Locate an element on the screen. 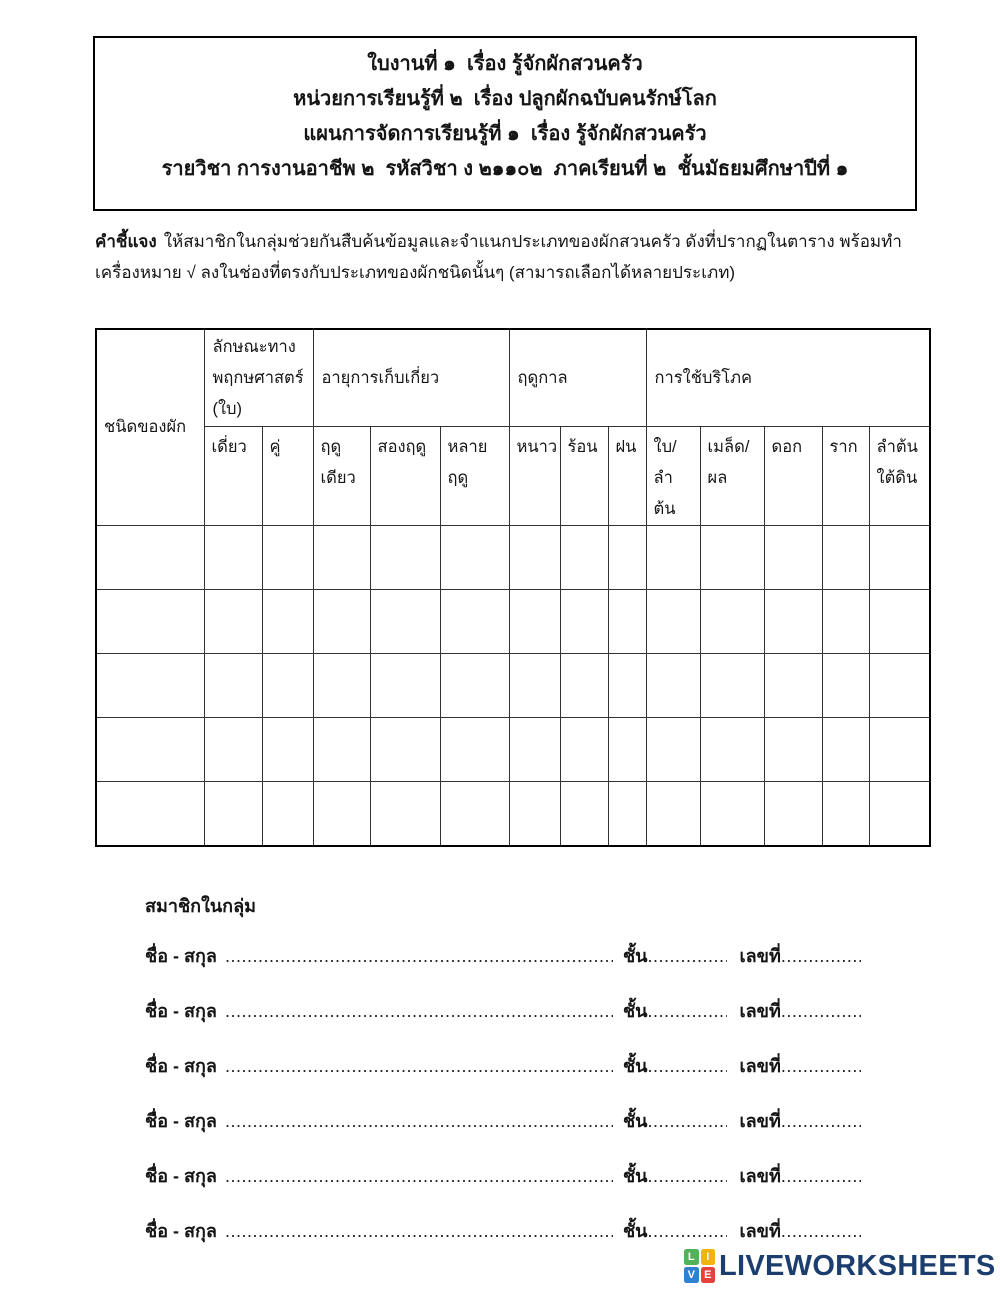 Image resolution: width=1000 pixels, height=1294 pixels. logo-square-v: V is located at coordinates (691, 1275).